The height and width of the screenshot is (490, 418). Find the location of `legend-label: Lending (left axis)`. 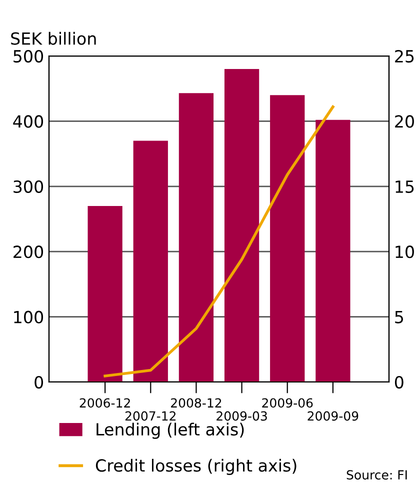

legend-label: Lending (left axis) is located at coordinates (170, 430).